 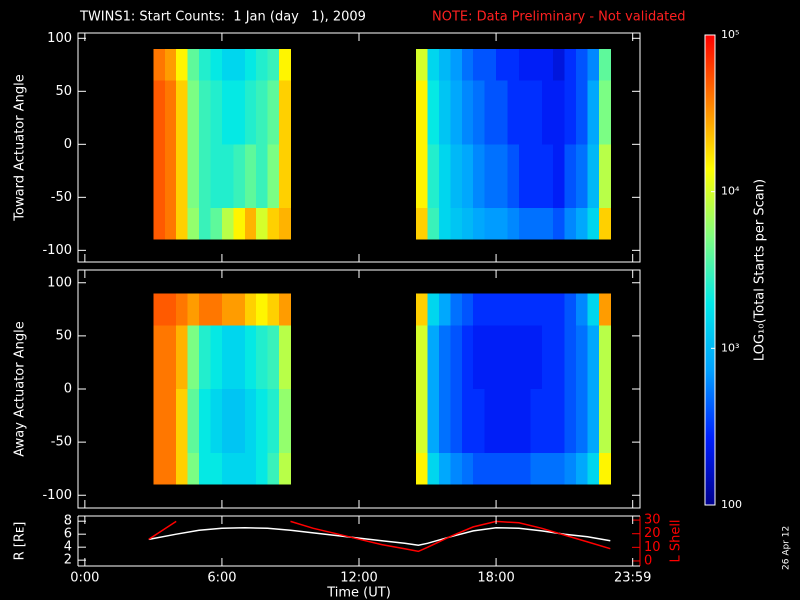 I want to click on y-tick-label: 0, so click(x=68, y=389).